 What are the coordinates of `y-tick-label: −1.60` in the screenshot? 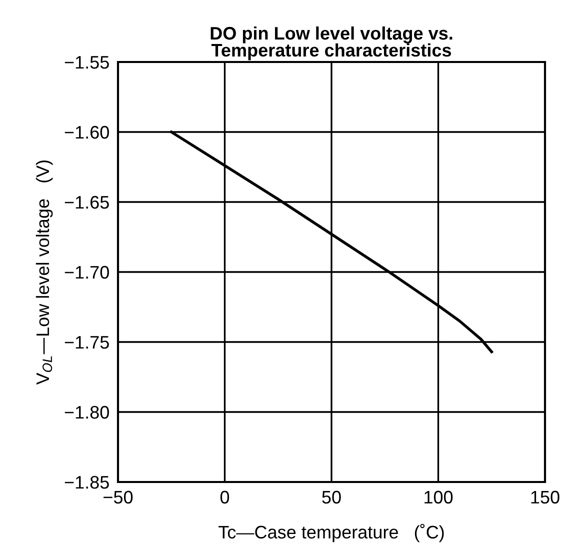 It's located at (86, 132).